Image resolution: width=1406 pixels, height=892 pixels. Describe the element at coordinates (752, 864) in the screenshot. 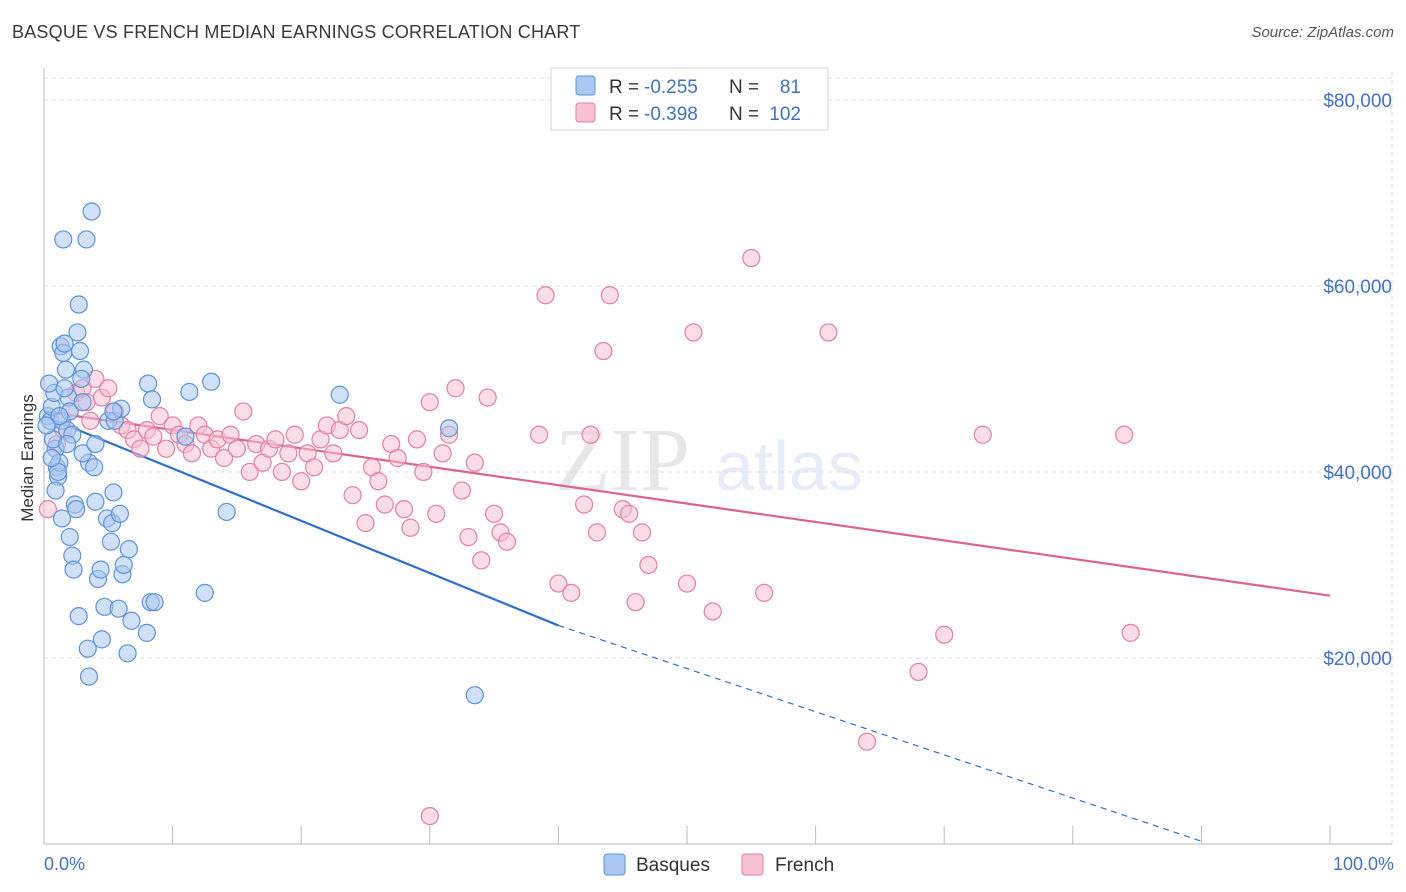

I see `series-legend-swatch-french` at that location.